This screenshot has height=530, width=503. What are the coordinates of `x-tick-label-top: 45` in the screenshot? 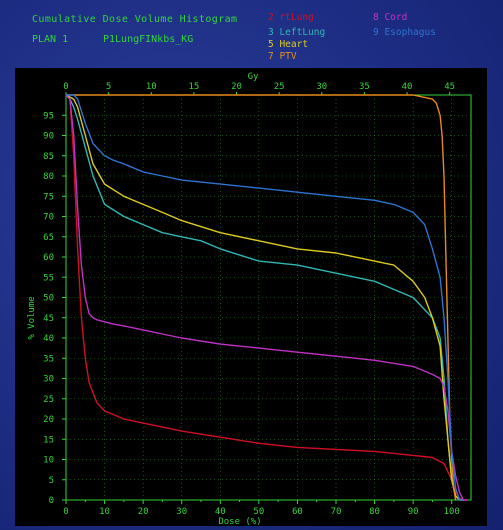 It's located at (449, 87).